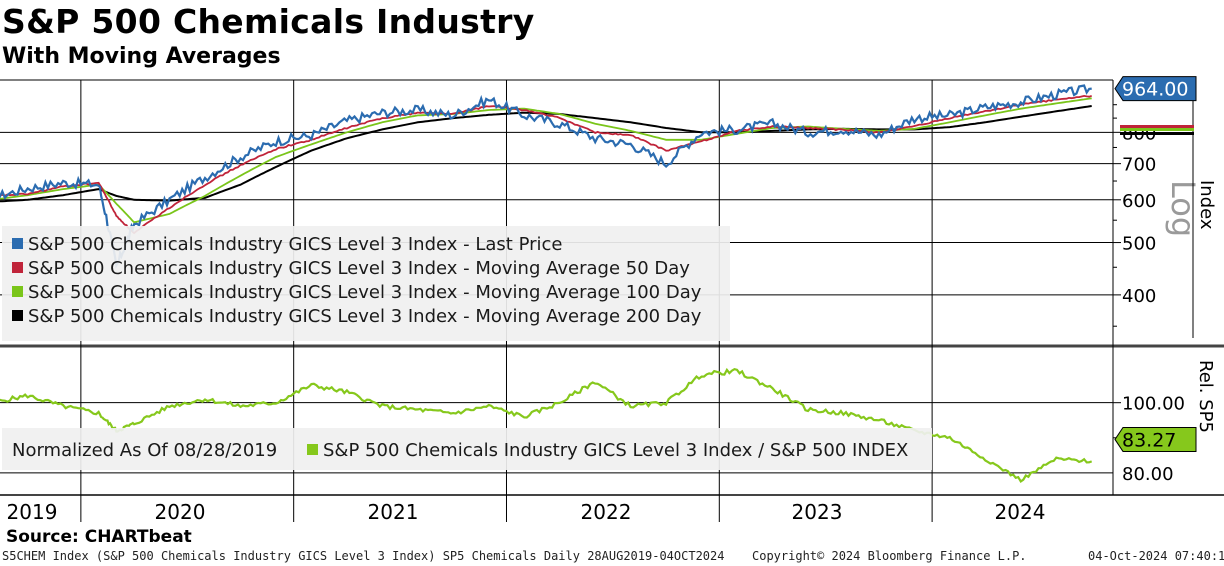  I want to click on normalized-note: Normalized As Of 08/28/2019, so click(144, 450).